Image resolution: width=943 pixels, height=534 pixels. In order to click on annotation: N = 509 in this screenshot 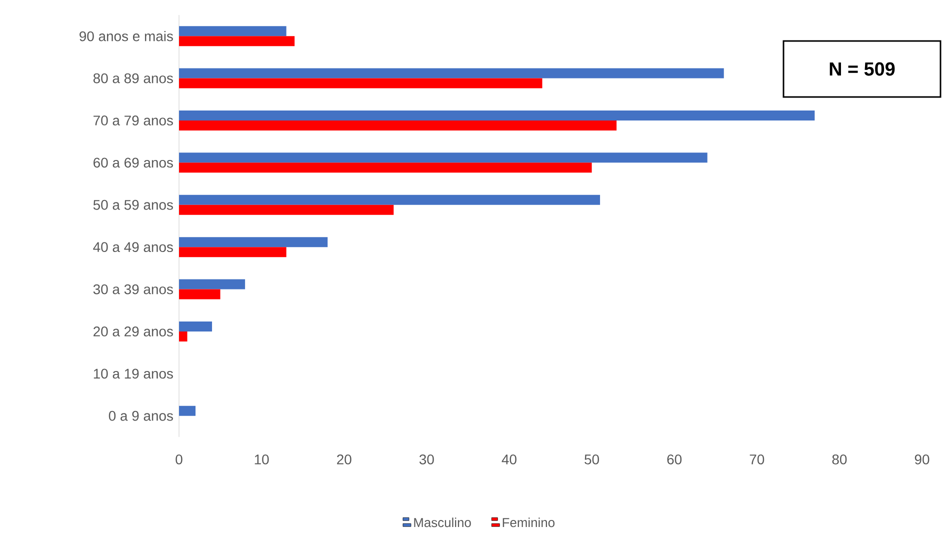, I will do `click(862, 69)`.